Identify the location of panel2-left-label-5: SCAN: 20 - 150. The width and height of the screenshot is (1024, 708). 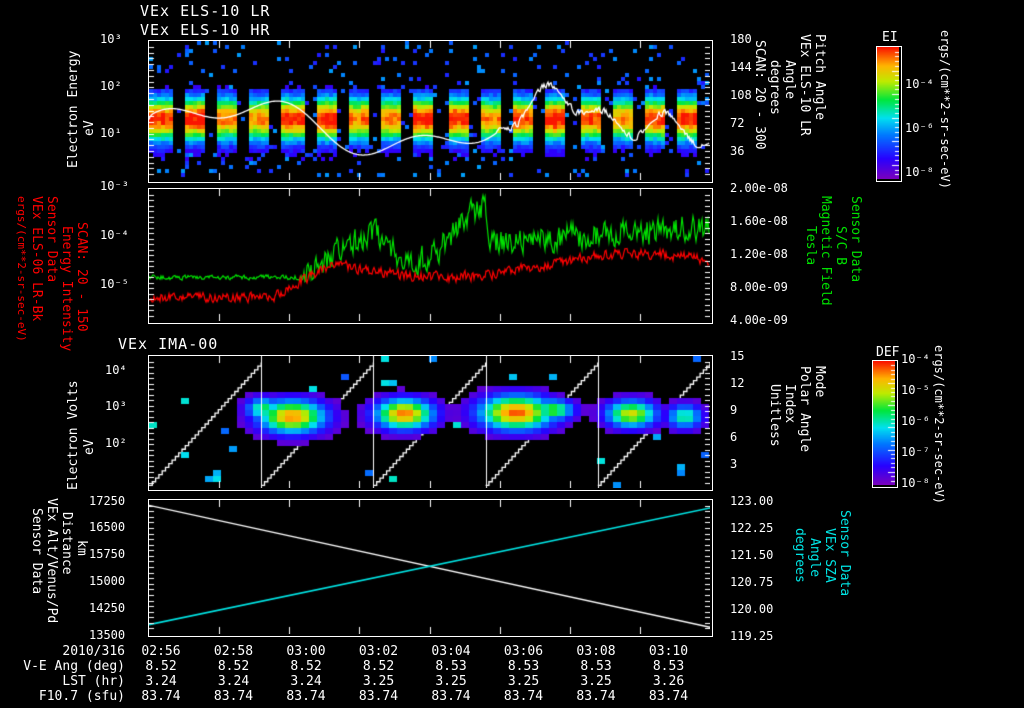
(81, 277).